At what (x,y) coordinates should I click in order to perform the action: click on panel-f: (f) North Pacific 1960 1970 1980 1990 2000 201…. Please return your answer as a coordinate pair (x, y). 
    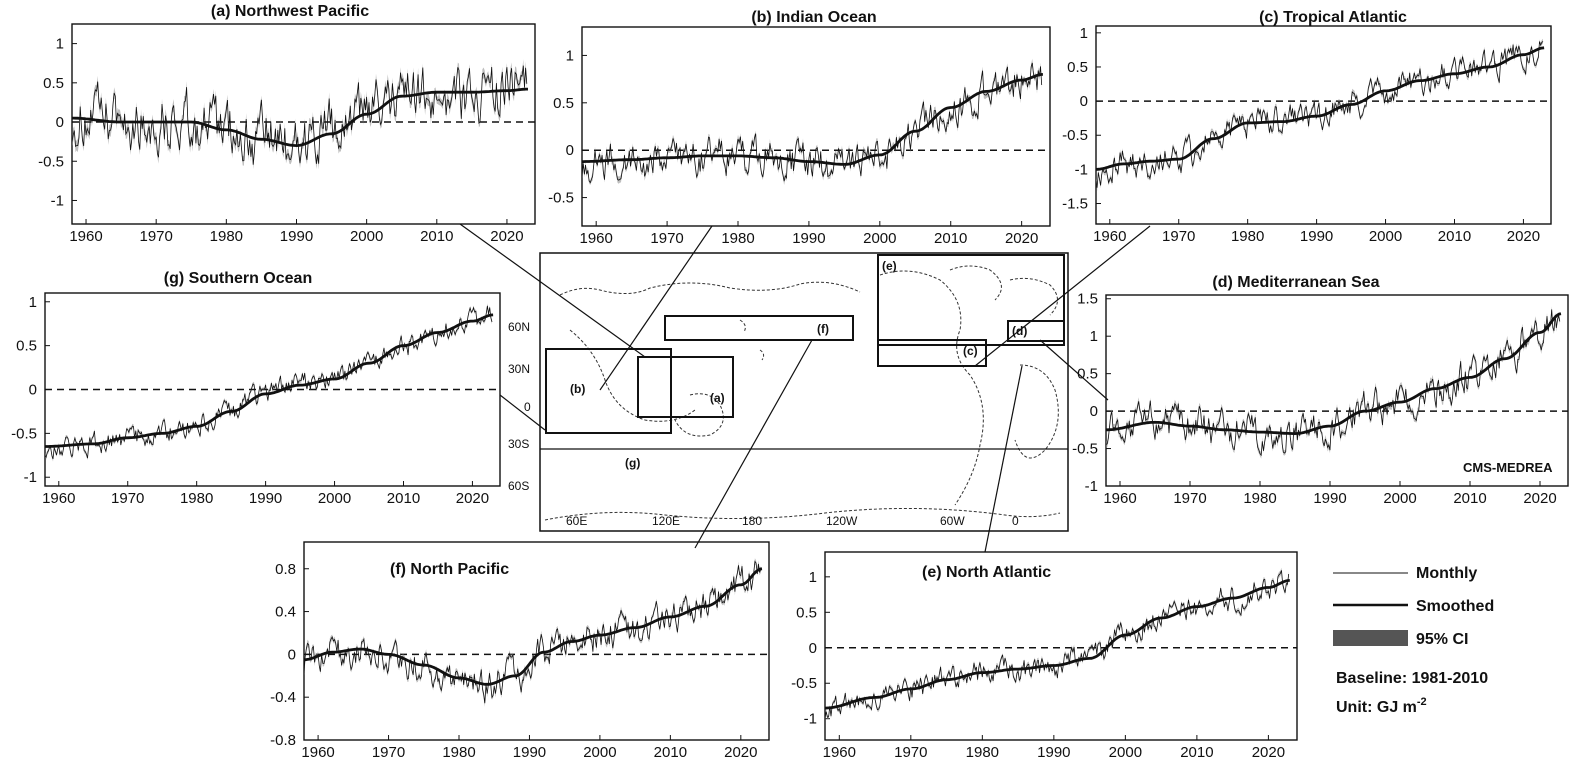
    Looking at the image, I should click on (520, 651).